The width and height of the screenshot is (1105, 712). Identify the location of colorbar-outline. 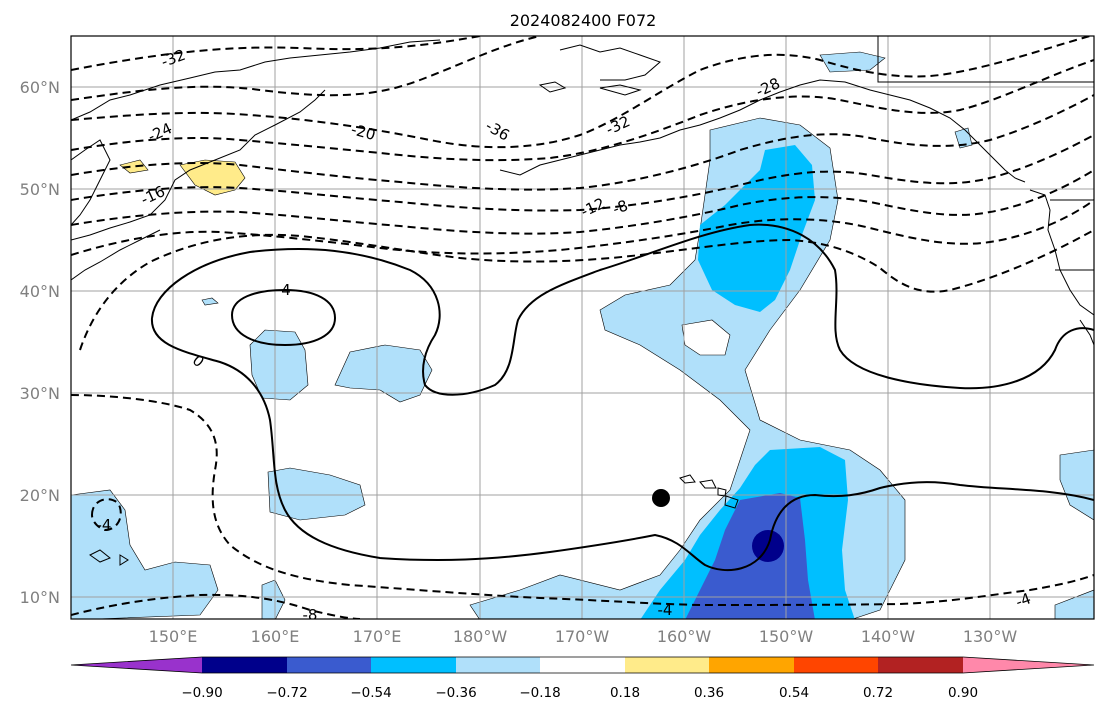
(582, 665).